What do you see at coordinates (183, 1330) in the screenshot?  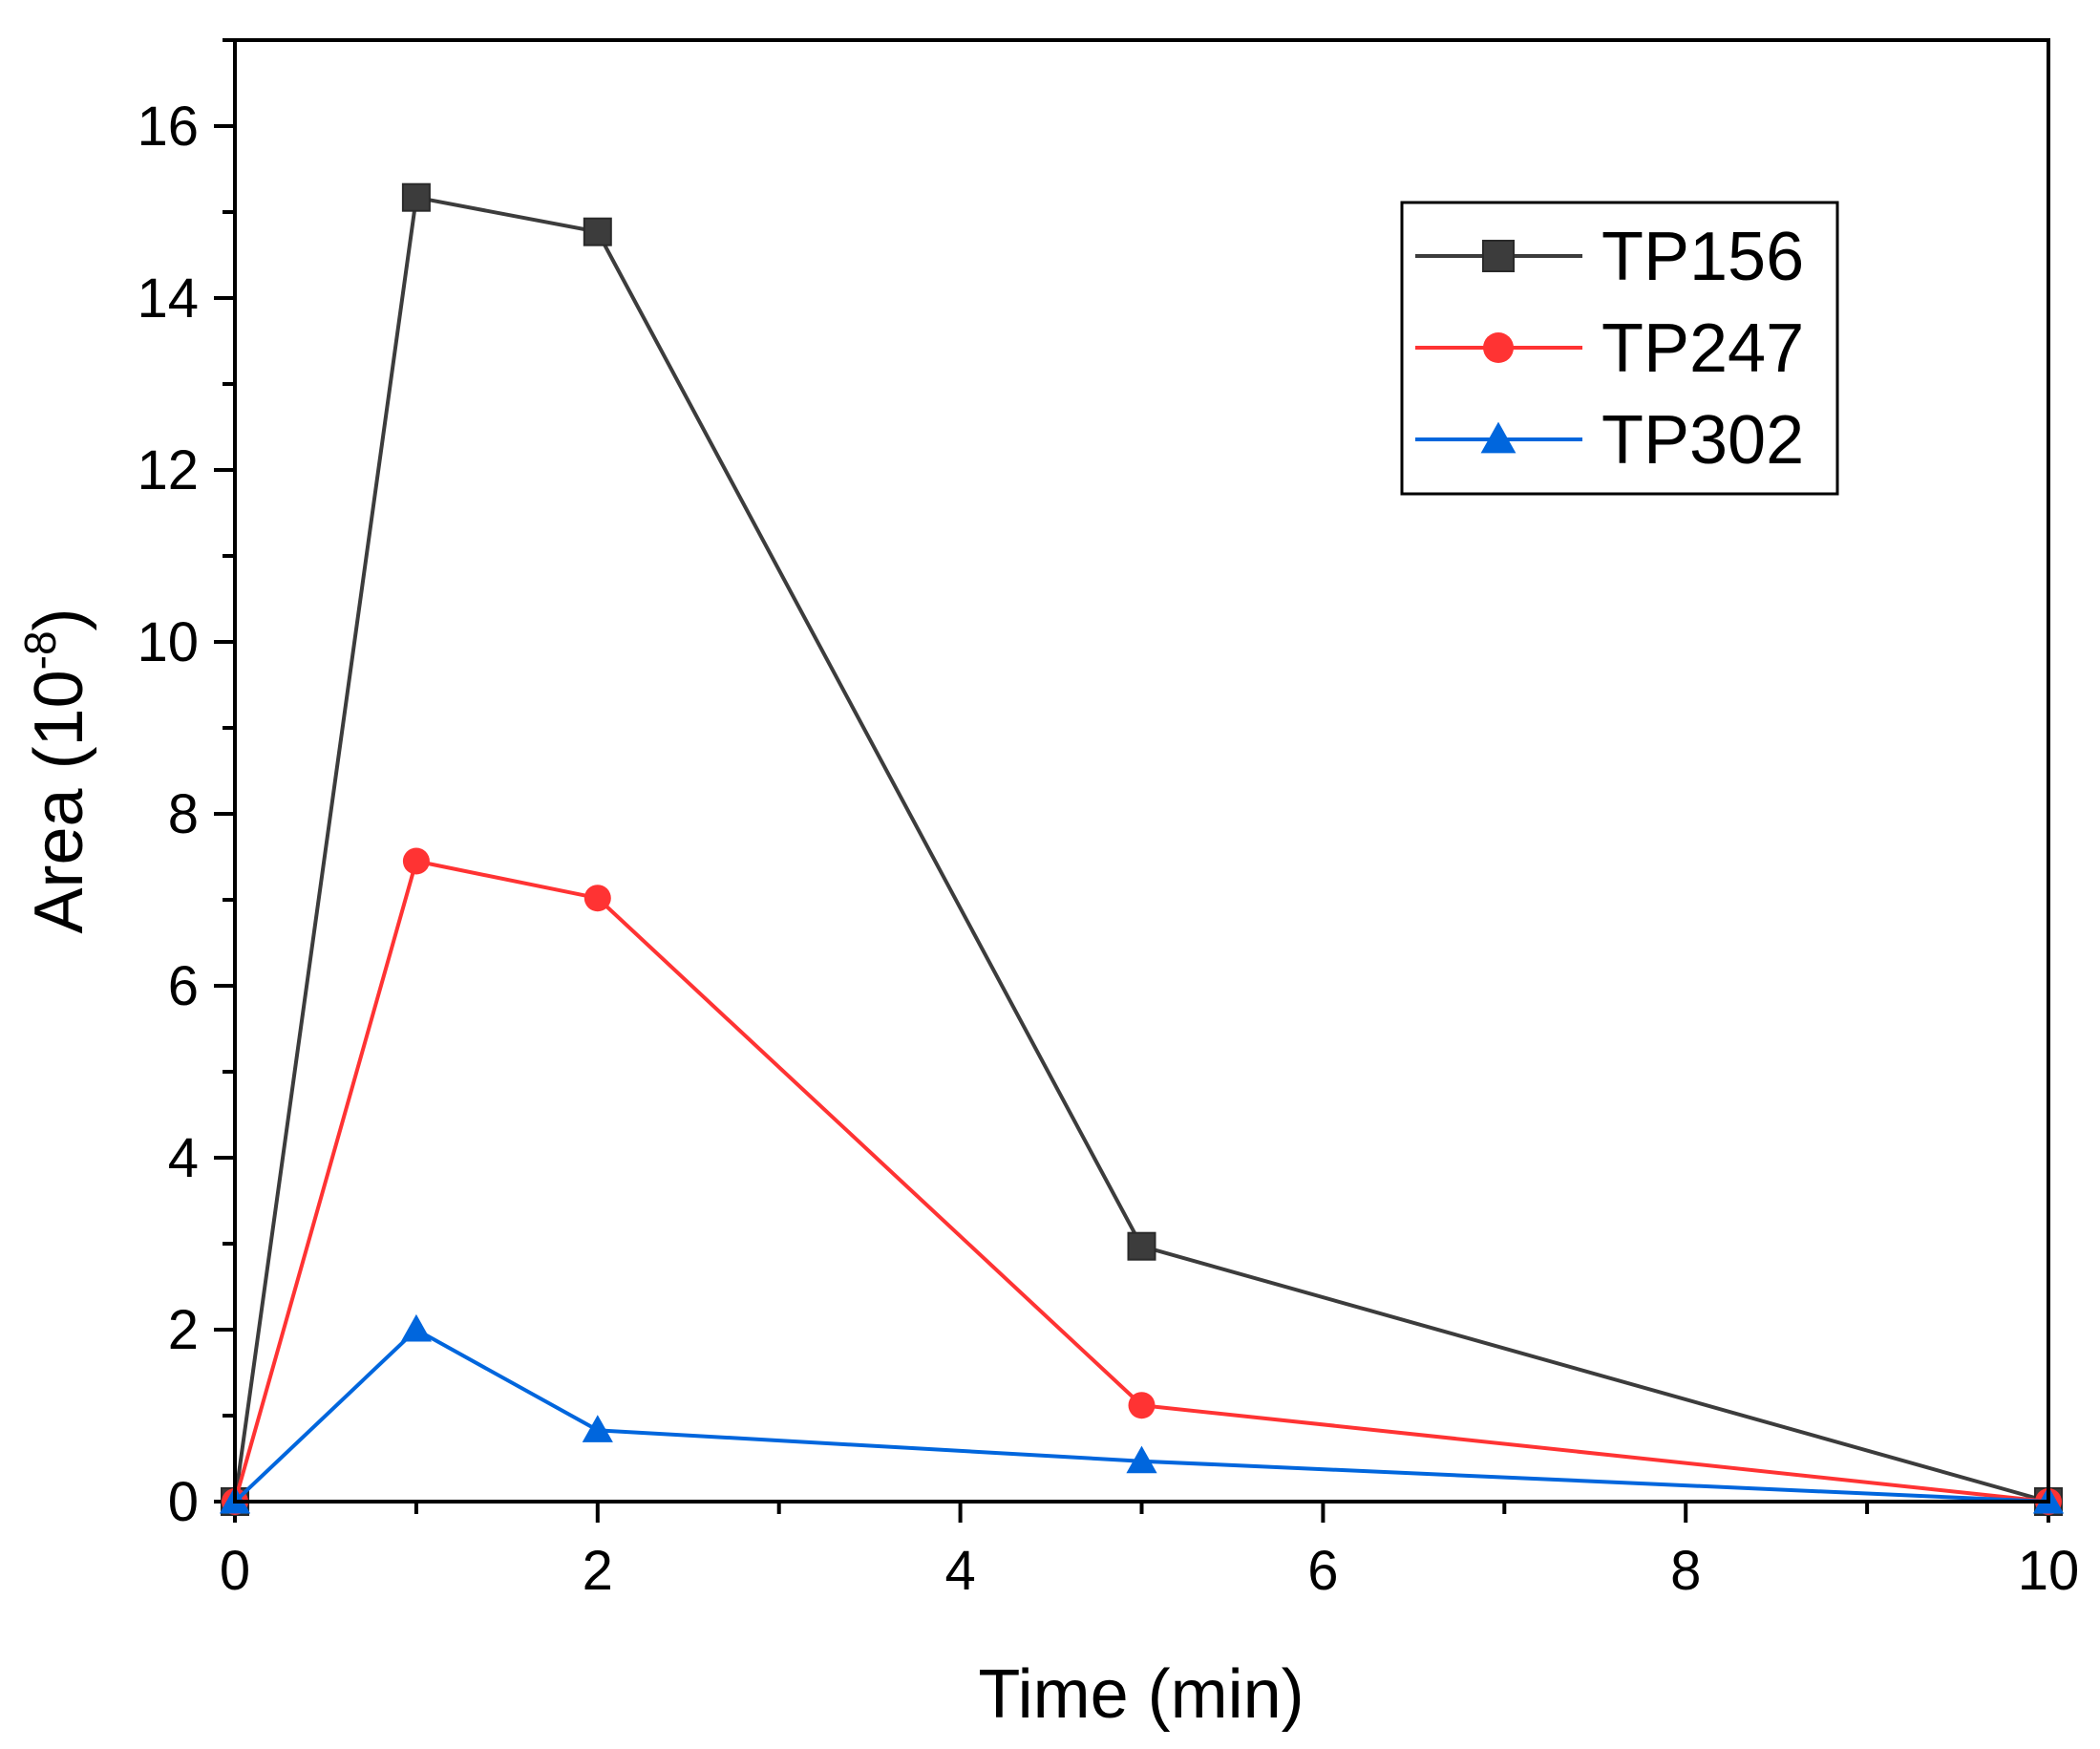 I see `y-tick-label: 2` at bounding box center [183, 1330].